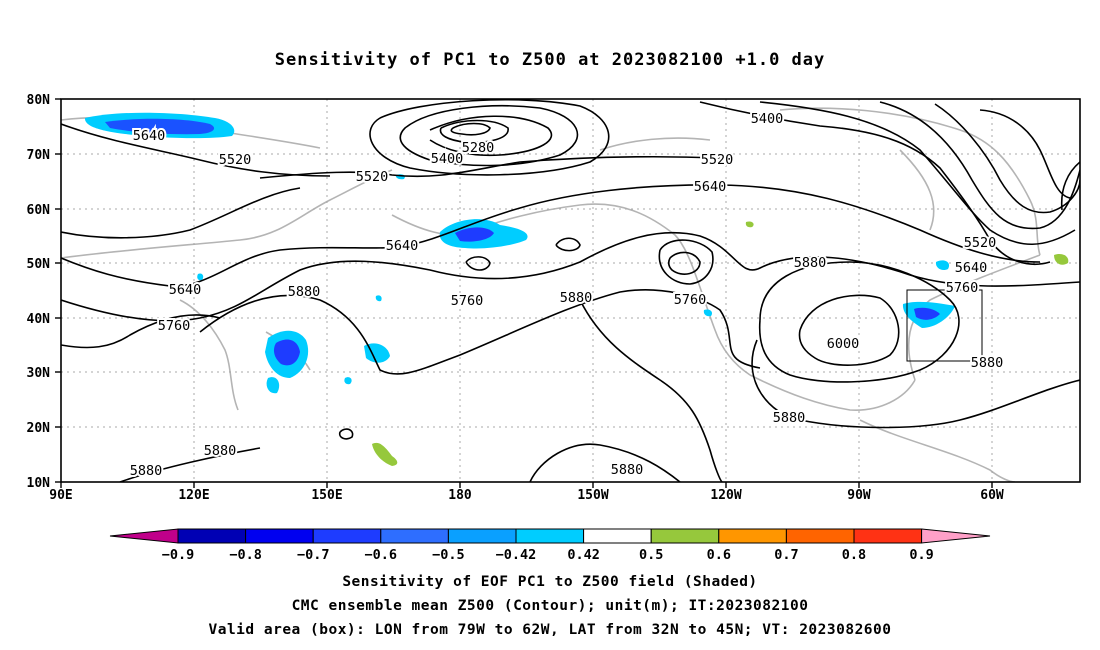  Describe the element at coordinates (516, 555) in the screenshot. I see `colorbar-label: −0.42` at that location.